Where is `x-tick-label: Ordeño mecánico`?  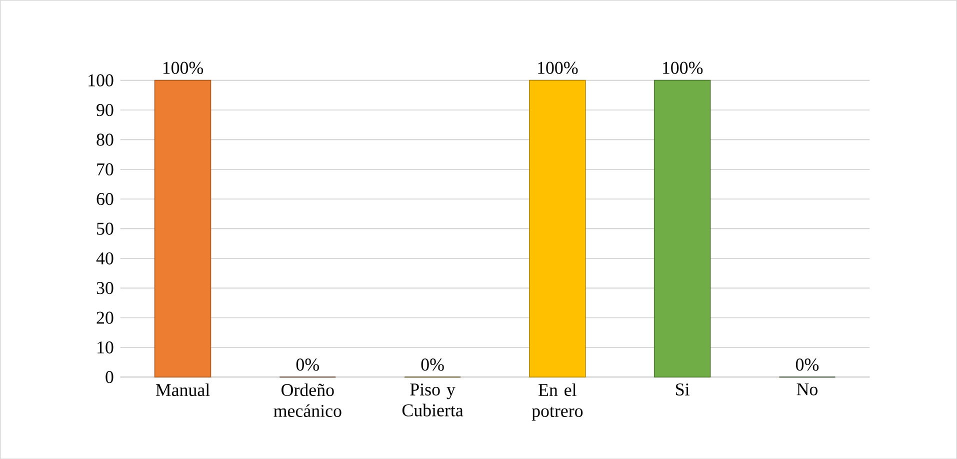 x-tick-label: Ordeño mecánico is located at coordinates (308, 400).